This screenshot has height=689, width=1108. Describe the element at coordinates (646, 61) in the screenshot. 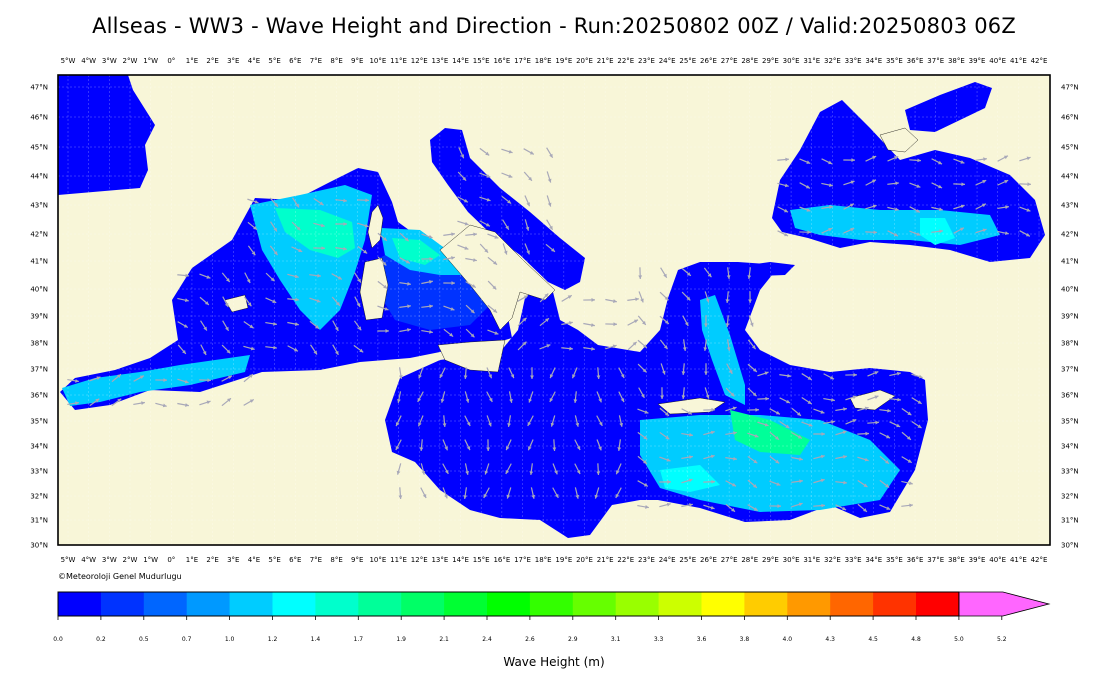

I see `lon-tick-top: 23°E` at that location.